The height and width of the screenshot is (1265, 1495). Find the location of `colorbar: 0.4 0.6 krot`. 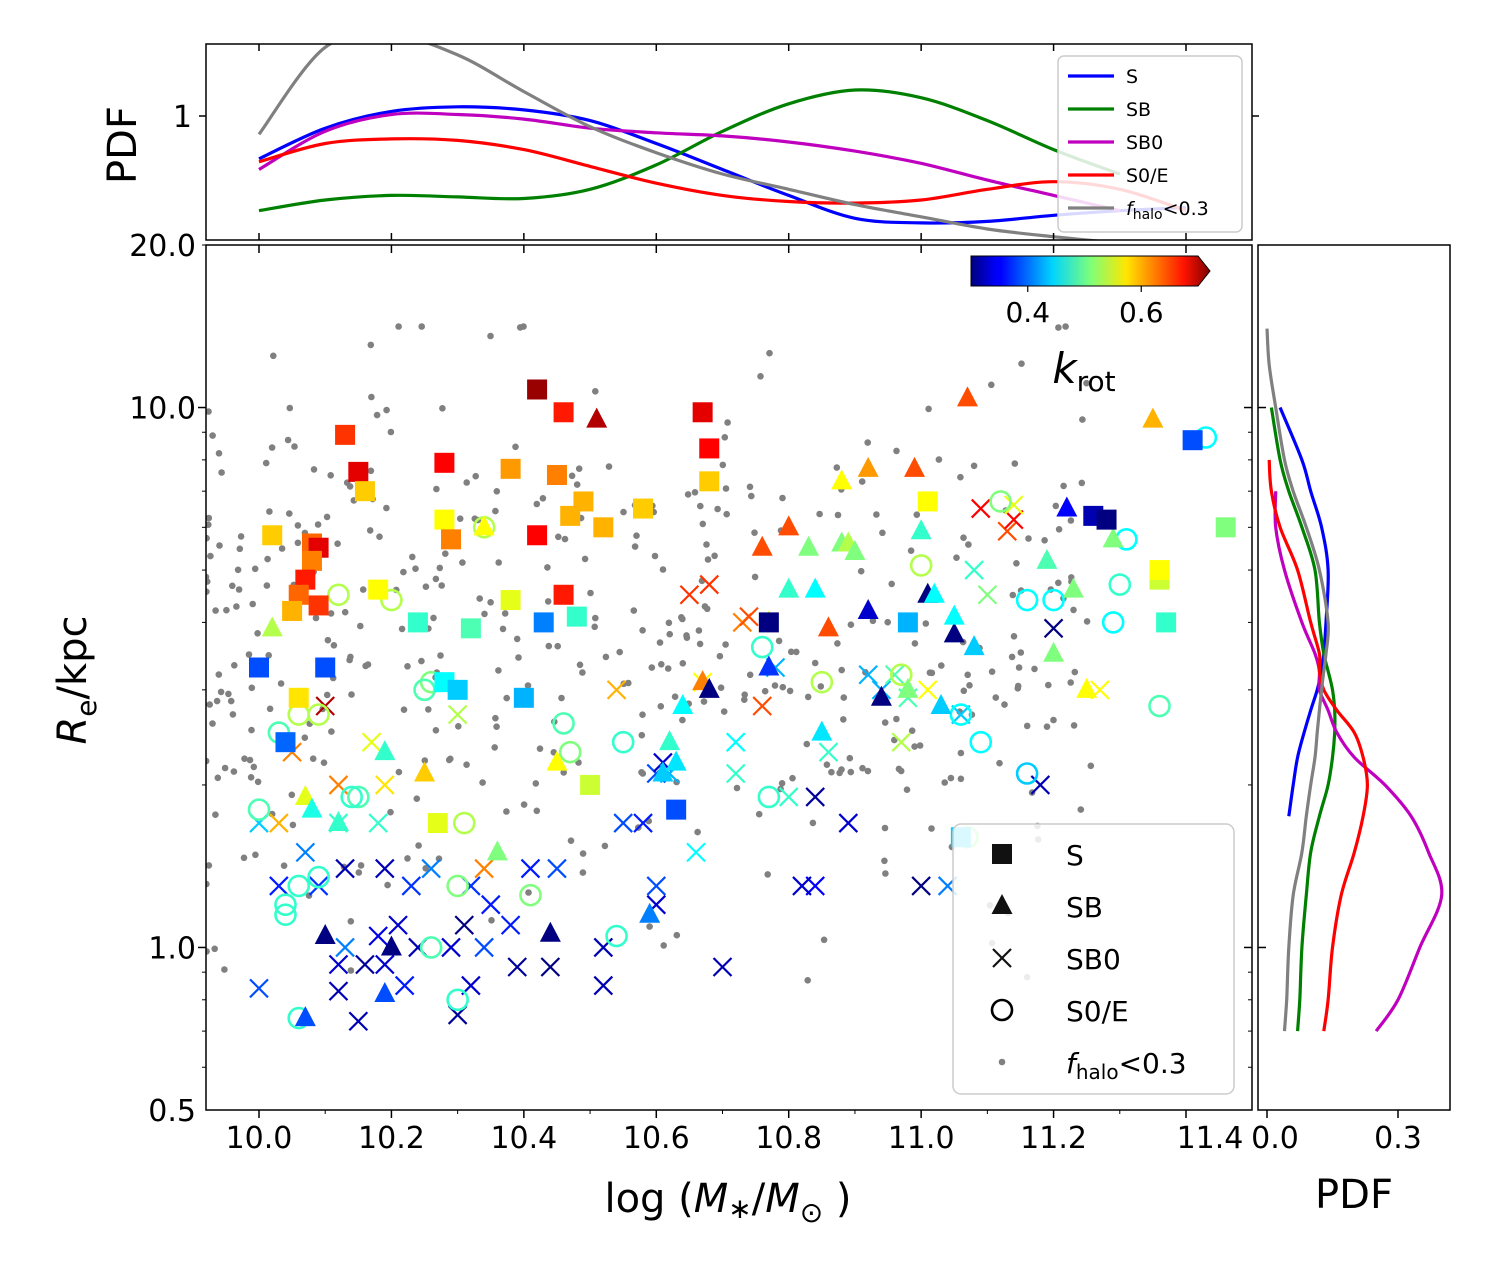

colorbar: 0.4 0.6 krot is located at coordinates (1090, 326).